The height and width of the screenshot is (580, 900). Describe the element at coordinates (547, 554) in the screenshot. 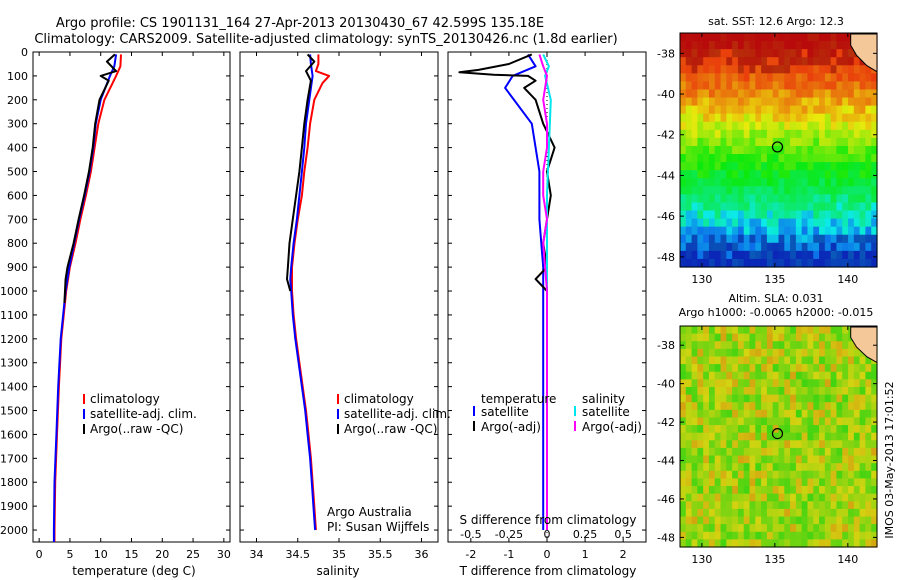

I see `x-tick-label: 0` at that location.